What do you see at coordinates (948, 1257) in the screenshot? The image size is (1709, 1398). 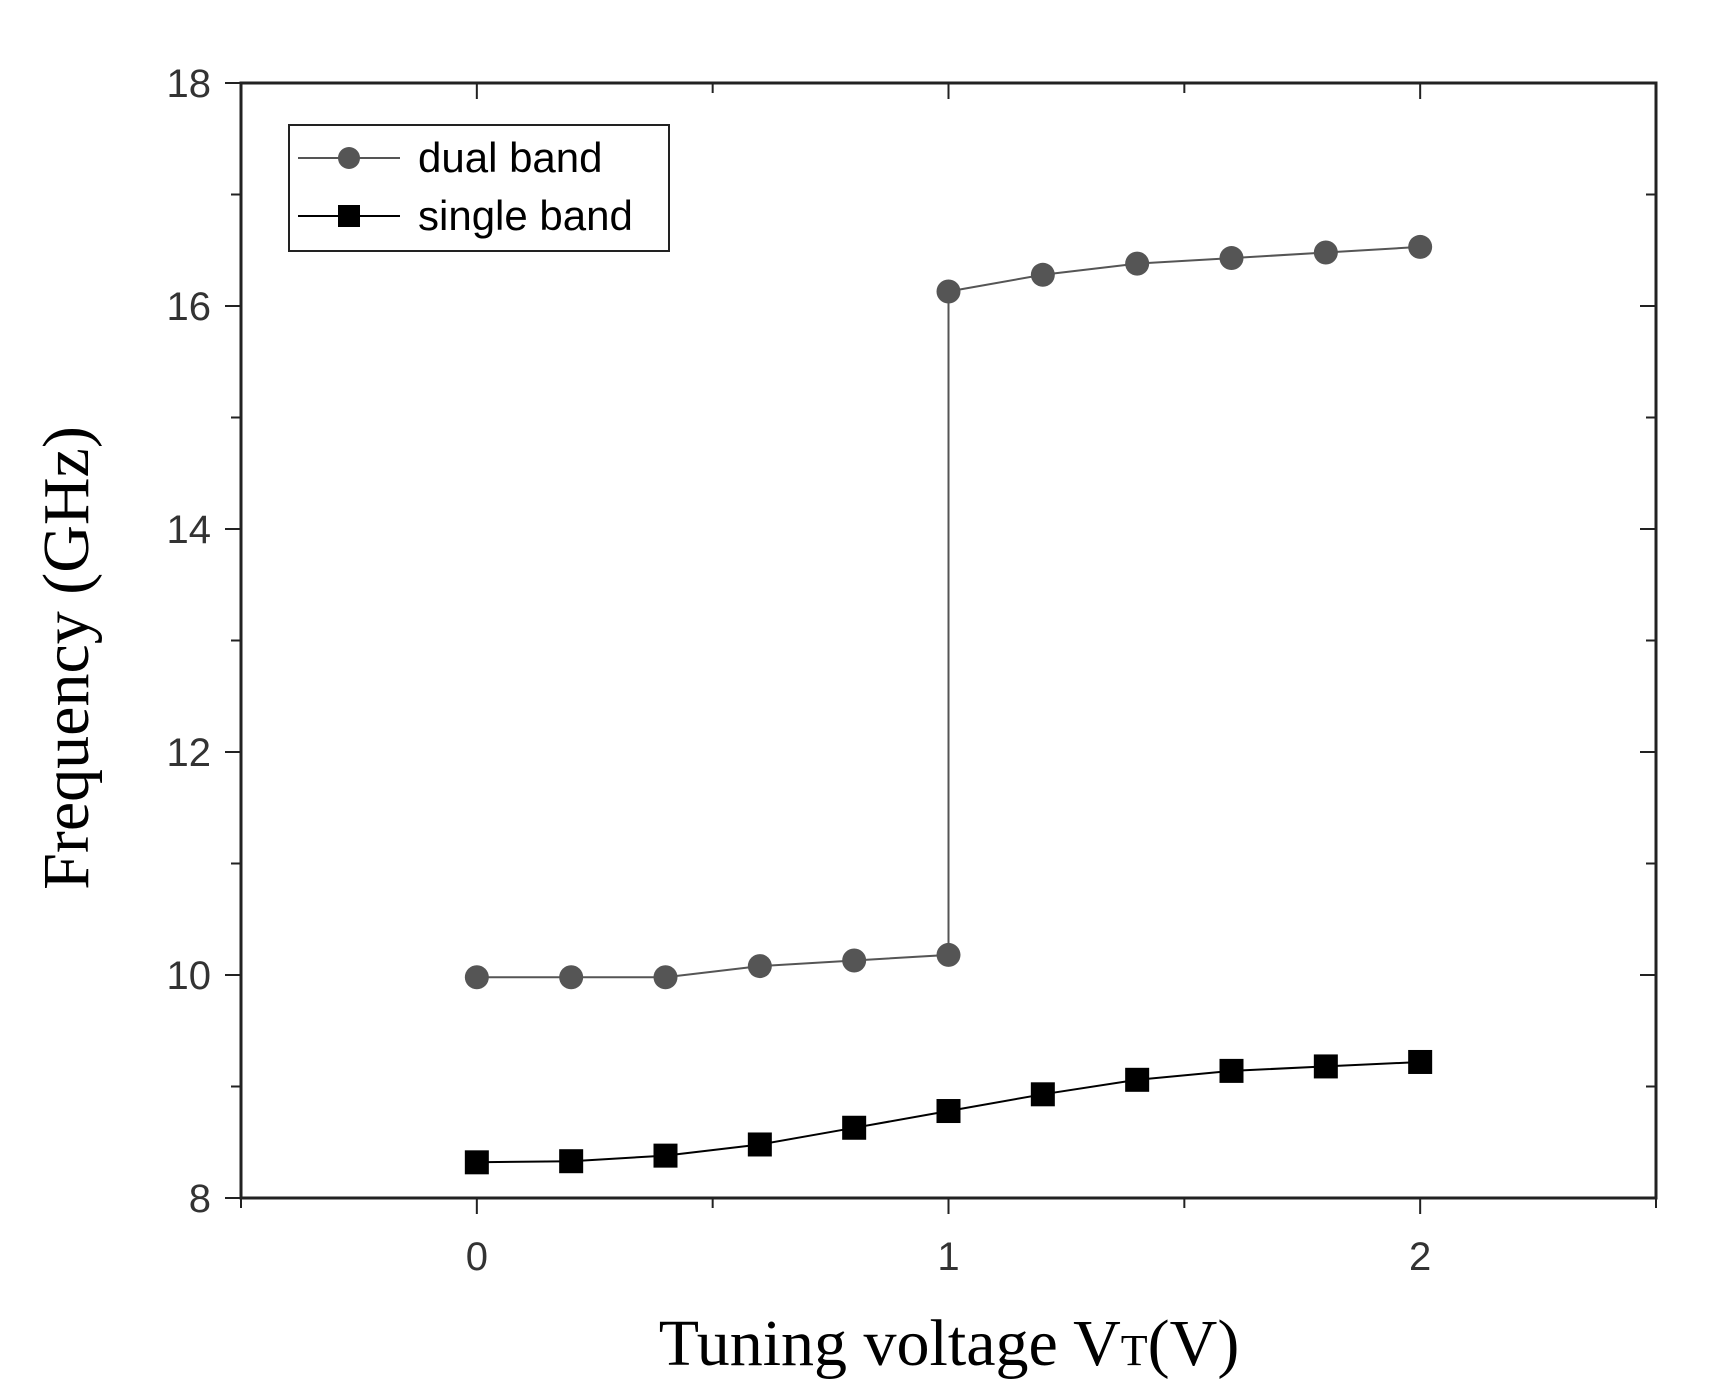 I see `x-tick-label: 1` at bounding box center [948, 1257].